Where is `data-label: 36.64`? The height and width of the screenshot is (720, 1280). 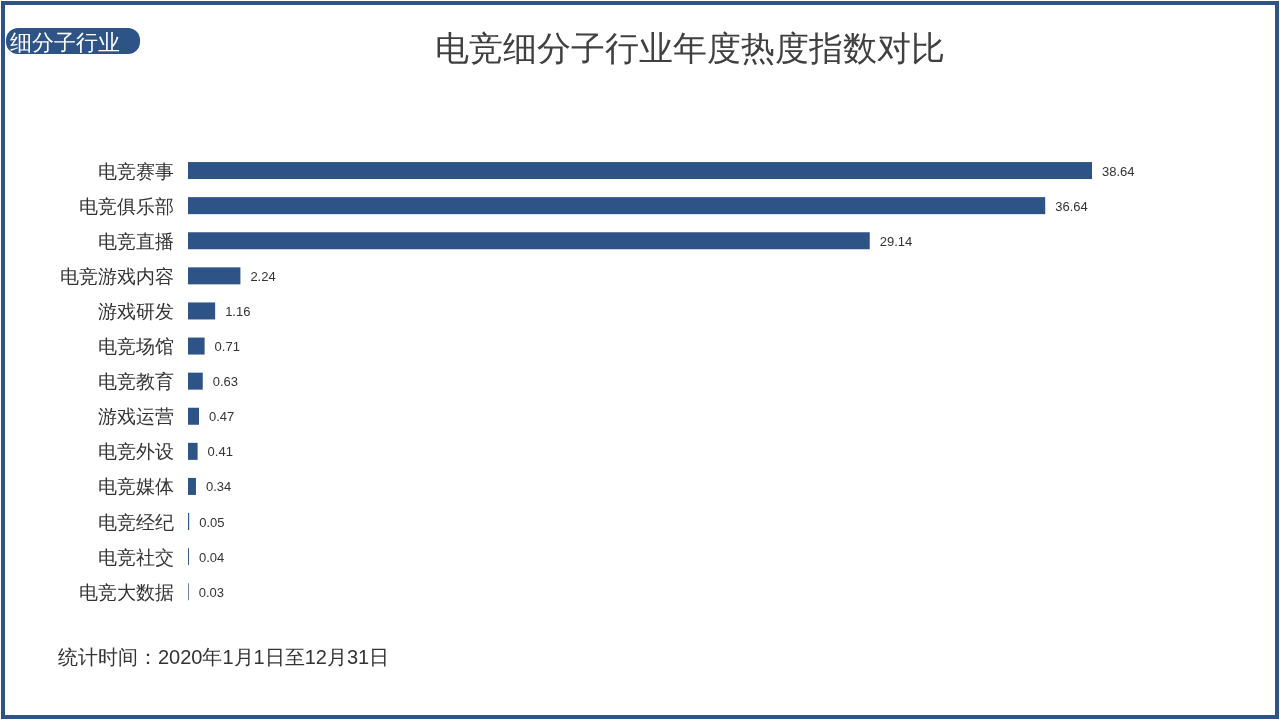 data-label: 36.64 is located at coordinates (1071, 206).